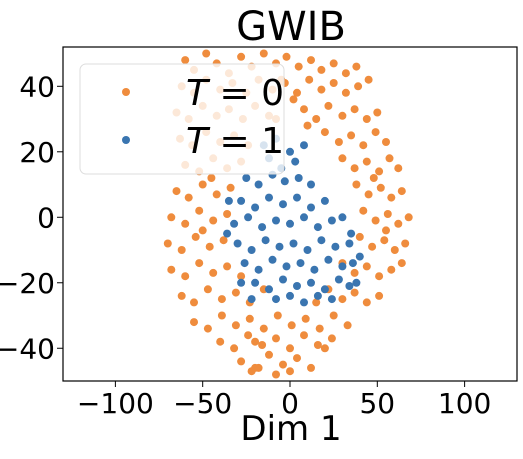  What do you see at coordinates (37, 152) in the screenshot?
I see `y-tick-label: 20` at bounding box center [37, 152].